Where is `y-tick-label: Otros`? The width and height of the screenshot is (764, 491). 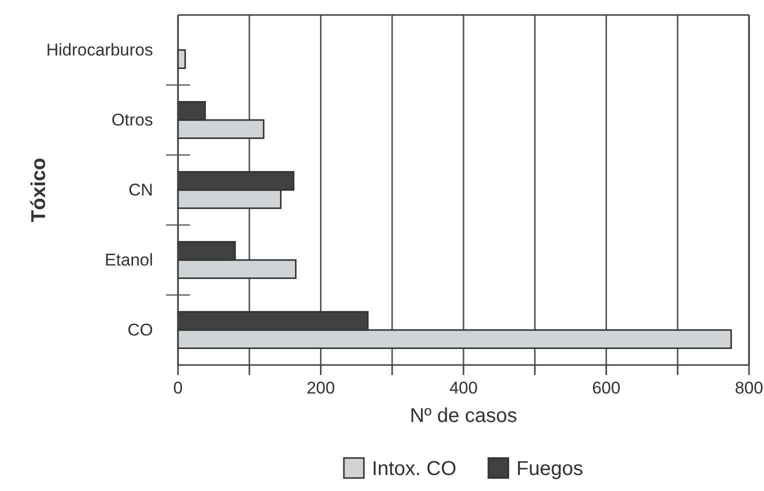
y-tick-label: Otros is located at coordinates (132, 120).